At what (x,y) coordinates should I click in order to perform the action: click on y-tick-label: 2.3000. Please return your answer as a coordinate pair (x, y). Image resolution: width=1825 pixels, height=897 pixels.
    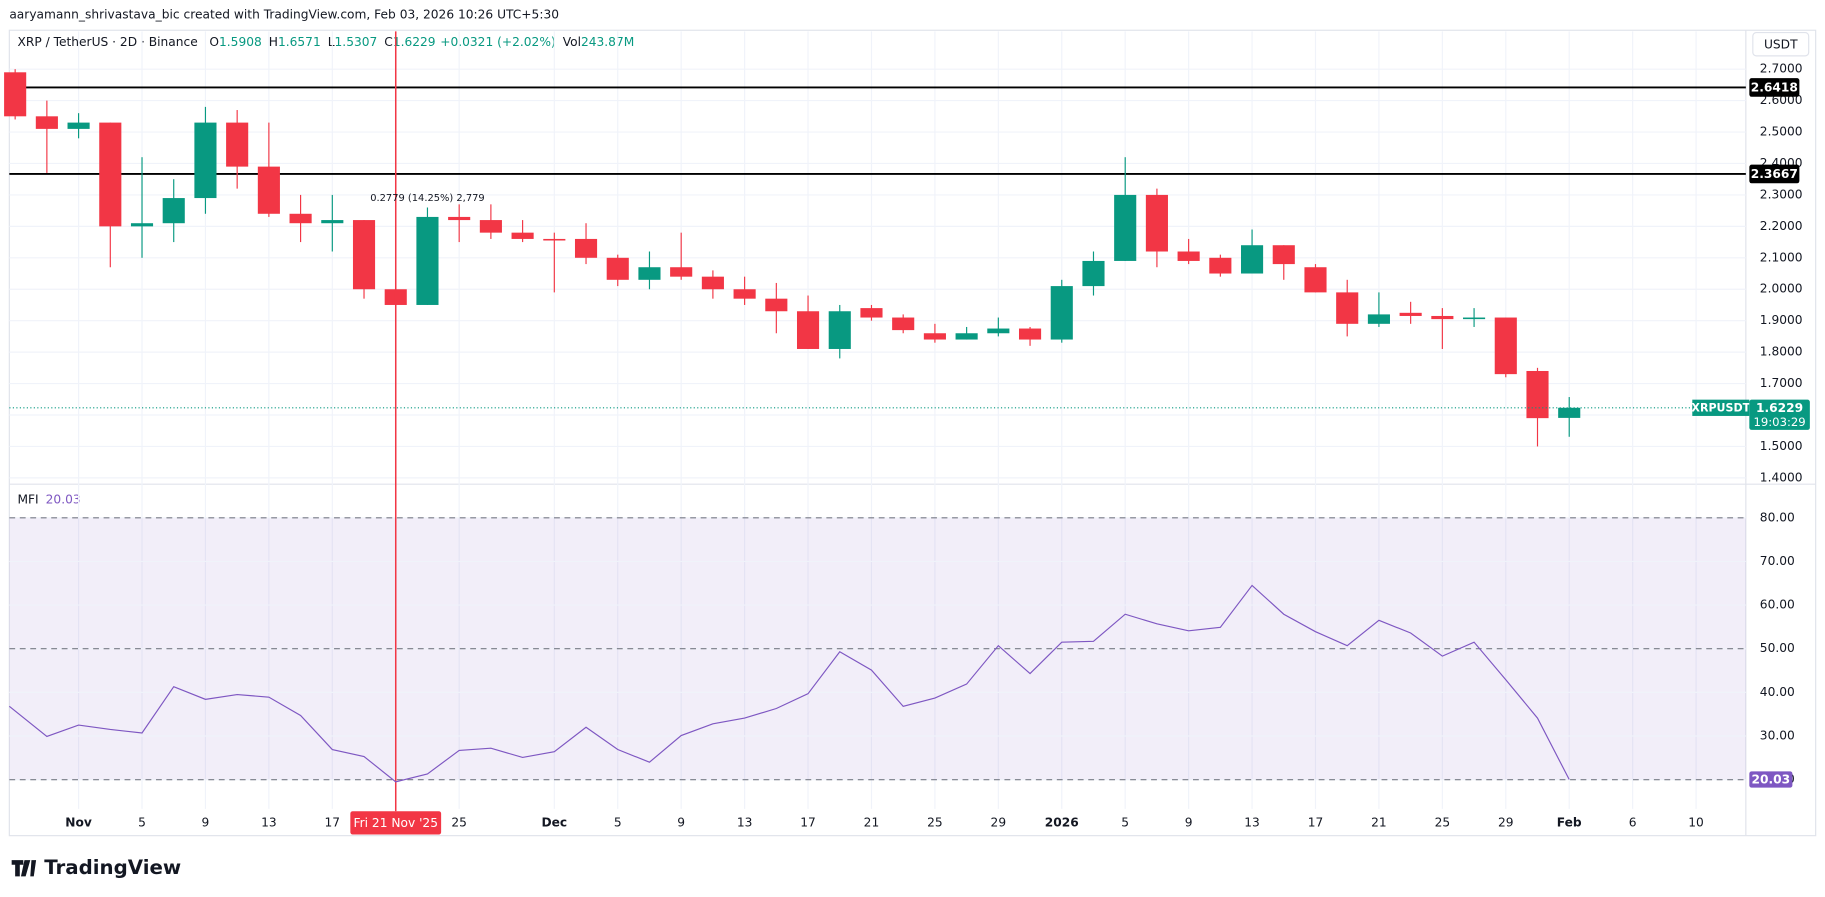
    Looking at the image, I should click on (1781, 194).